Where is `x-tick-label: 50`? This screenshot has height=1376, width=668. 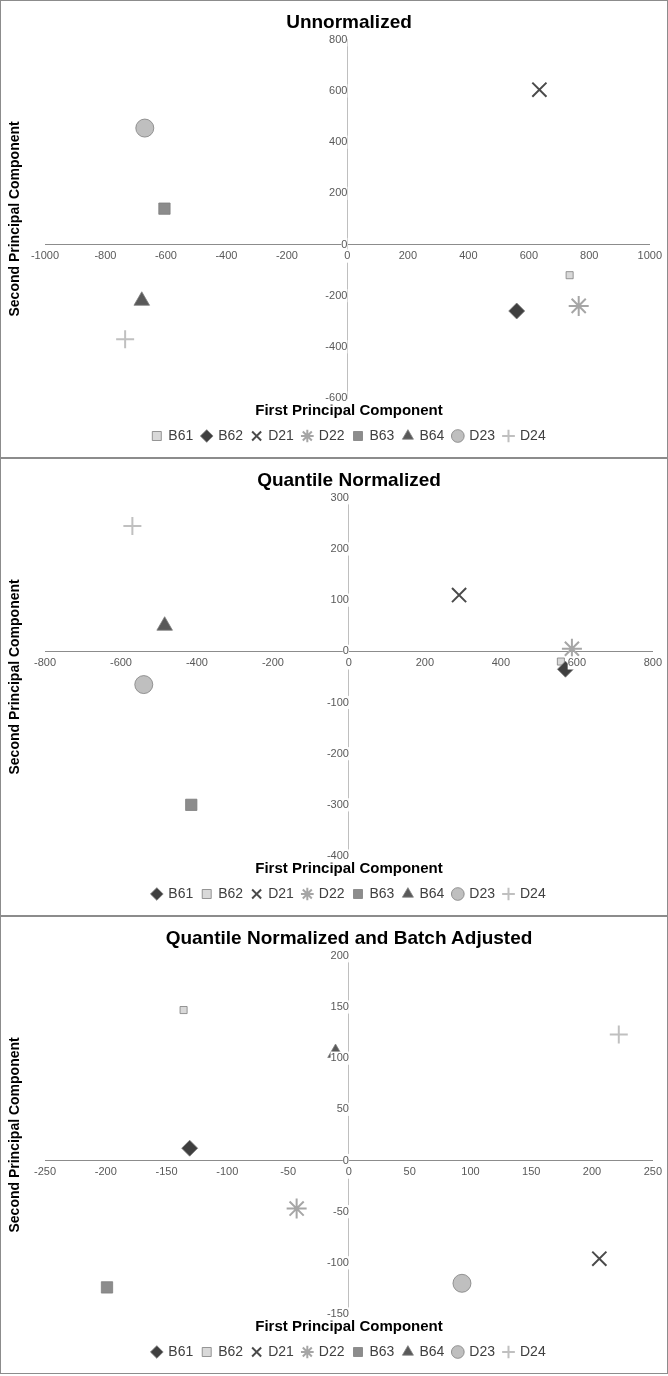 x-tick-label: 50 is located at coordinates (409, 1171).